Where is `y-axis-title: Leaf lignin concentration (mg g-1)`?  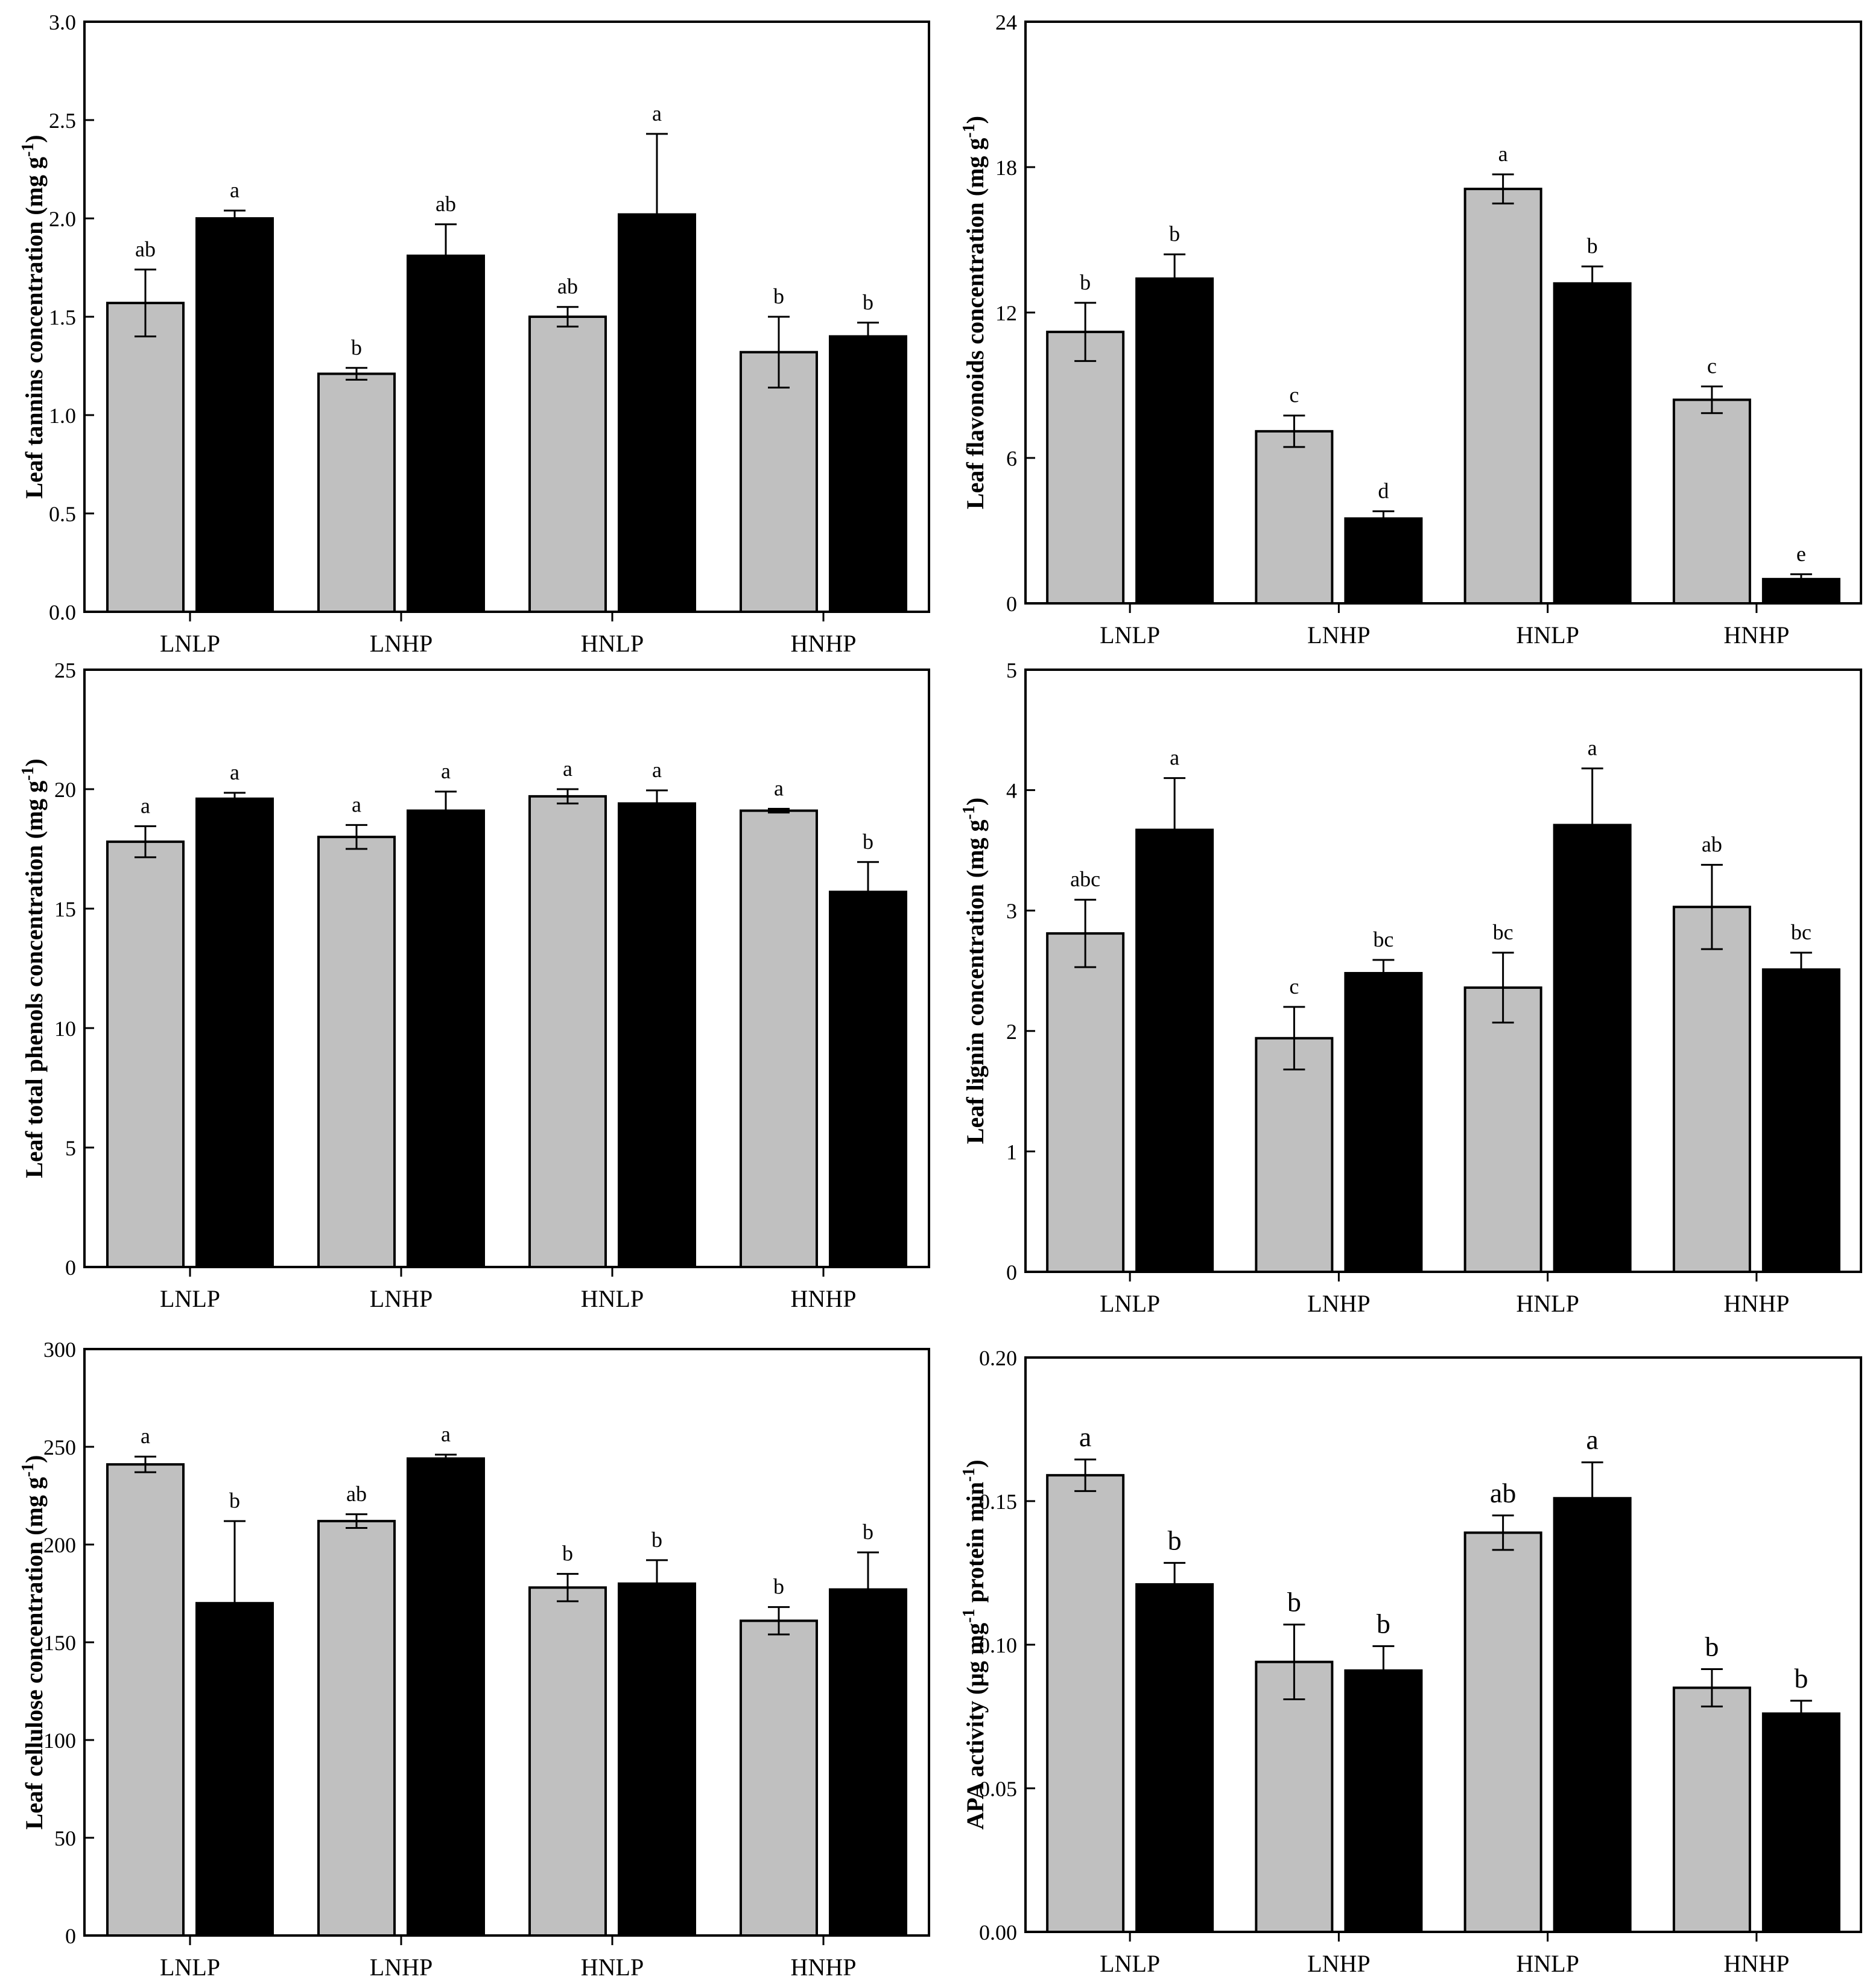 y-axis-title: Leaf lignin concentration (mg g-1) is located at coordinates (975, 971).